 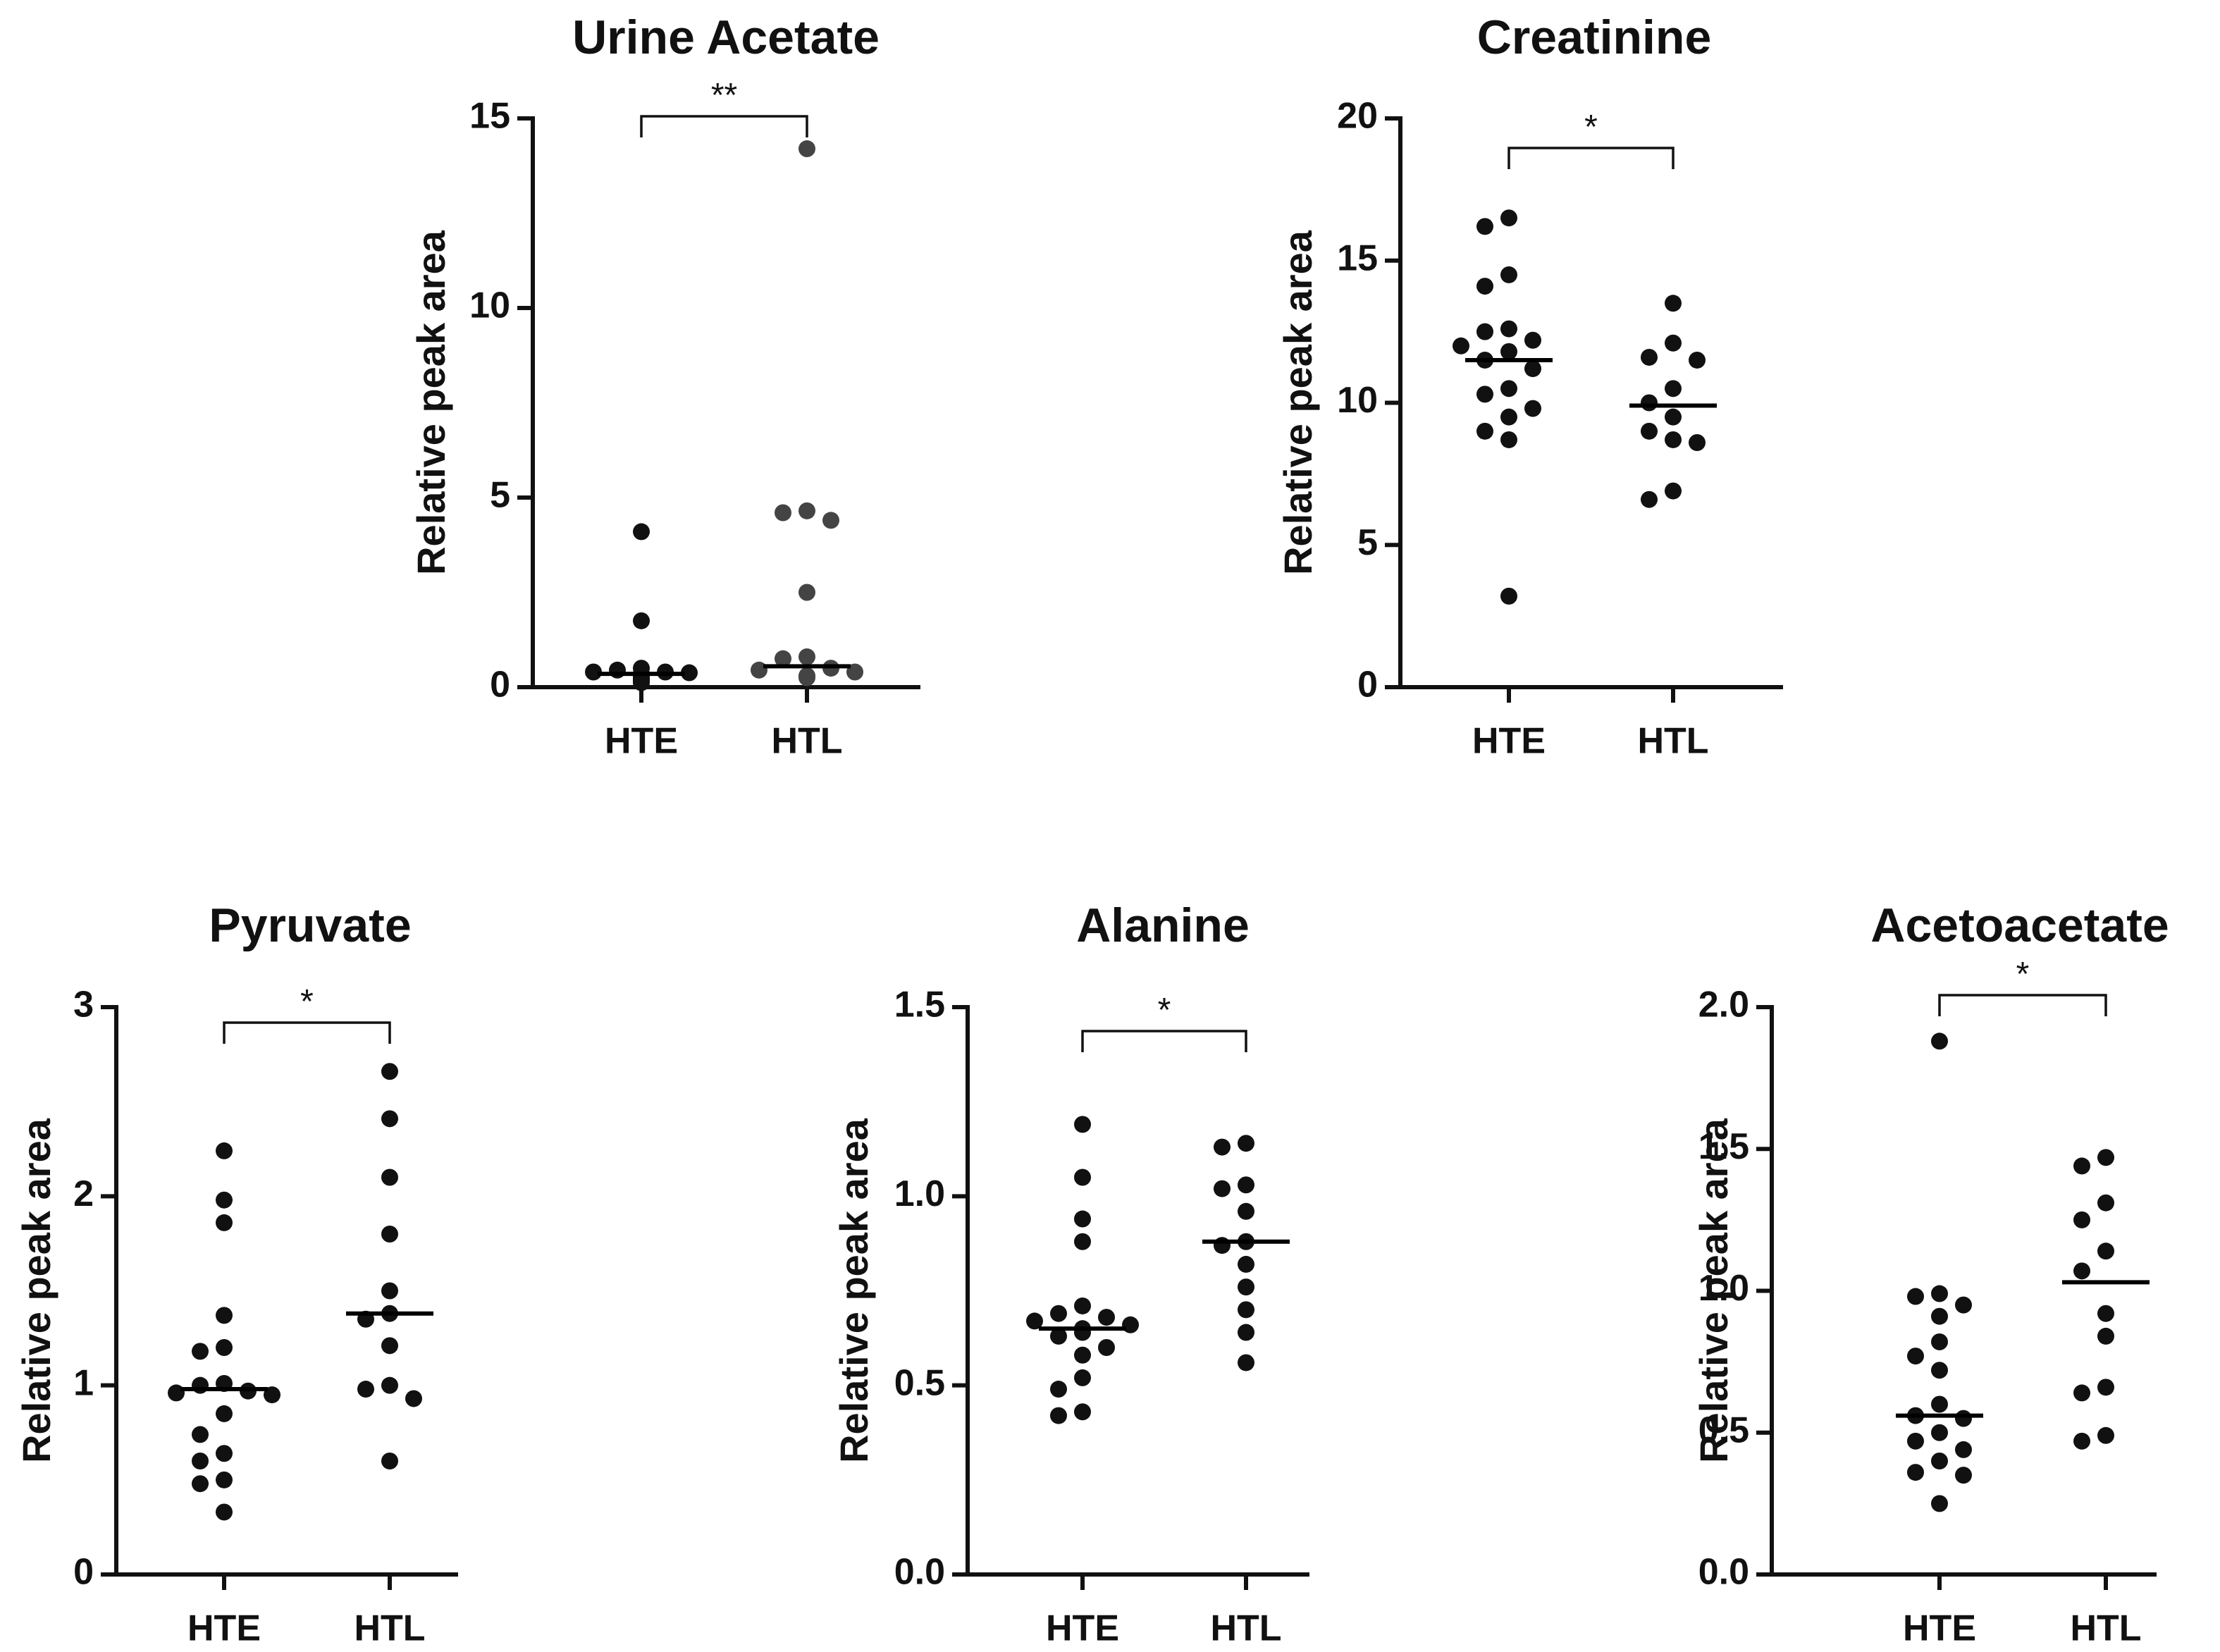 What do you see at coordinates (236, 1274) in the screenshot?
I see `panel-pyruvate: Pyruvate Relative peak area 0 1 2 3 HTE HTL *` at bounding box center [236, 1274].